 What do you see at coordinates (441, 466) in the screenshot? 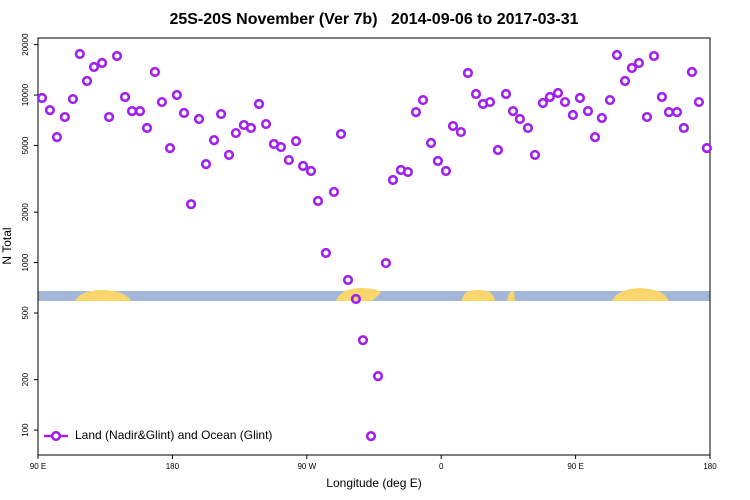
I see `x-tick-label: 0` at bounding box center [441, 466].